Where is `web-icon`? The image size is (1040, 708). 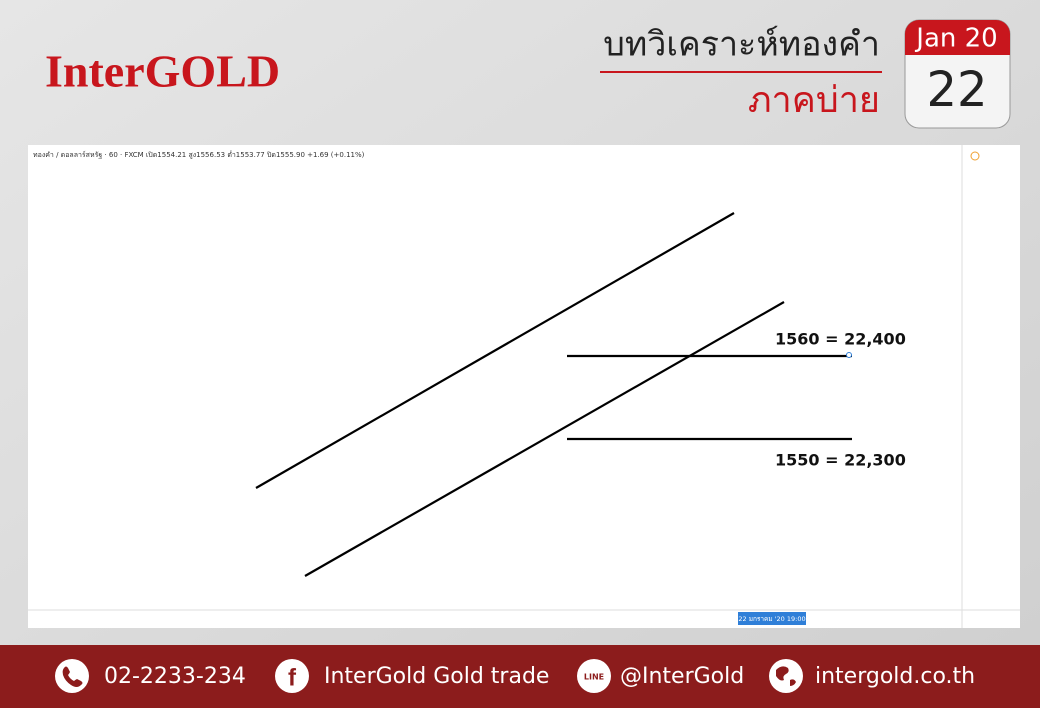
web-icon is located at coordinates (786, 676).